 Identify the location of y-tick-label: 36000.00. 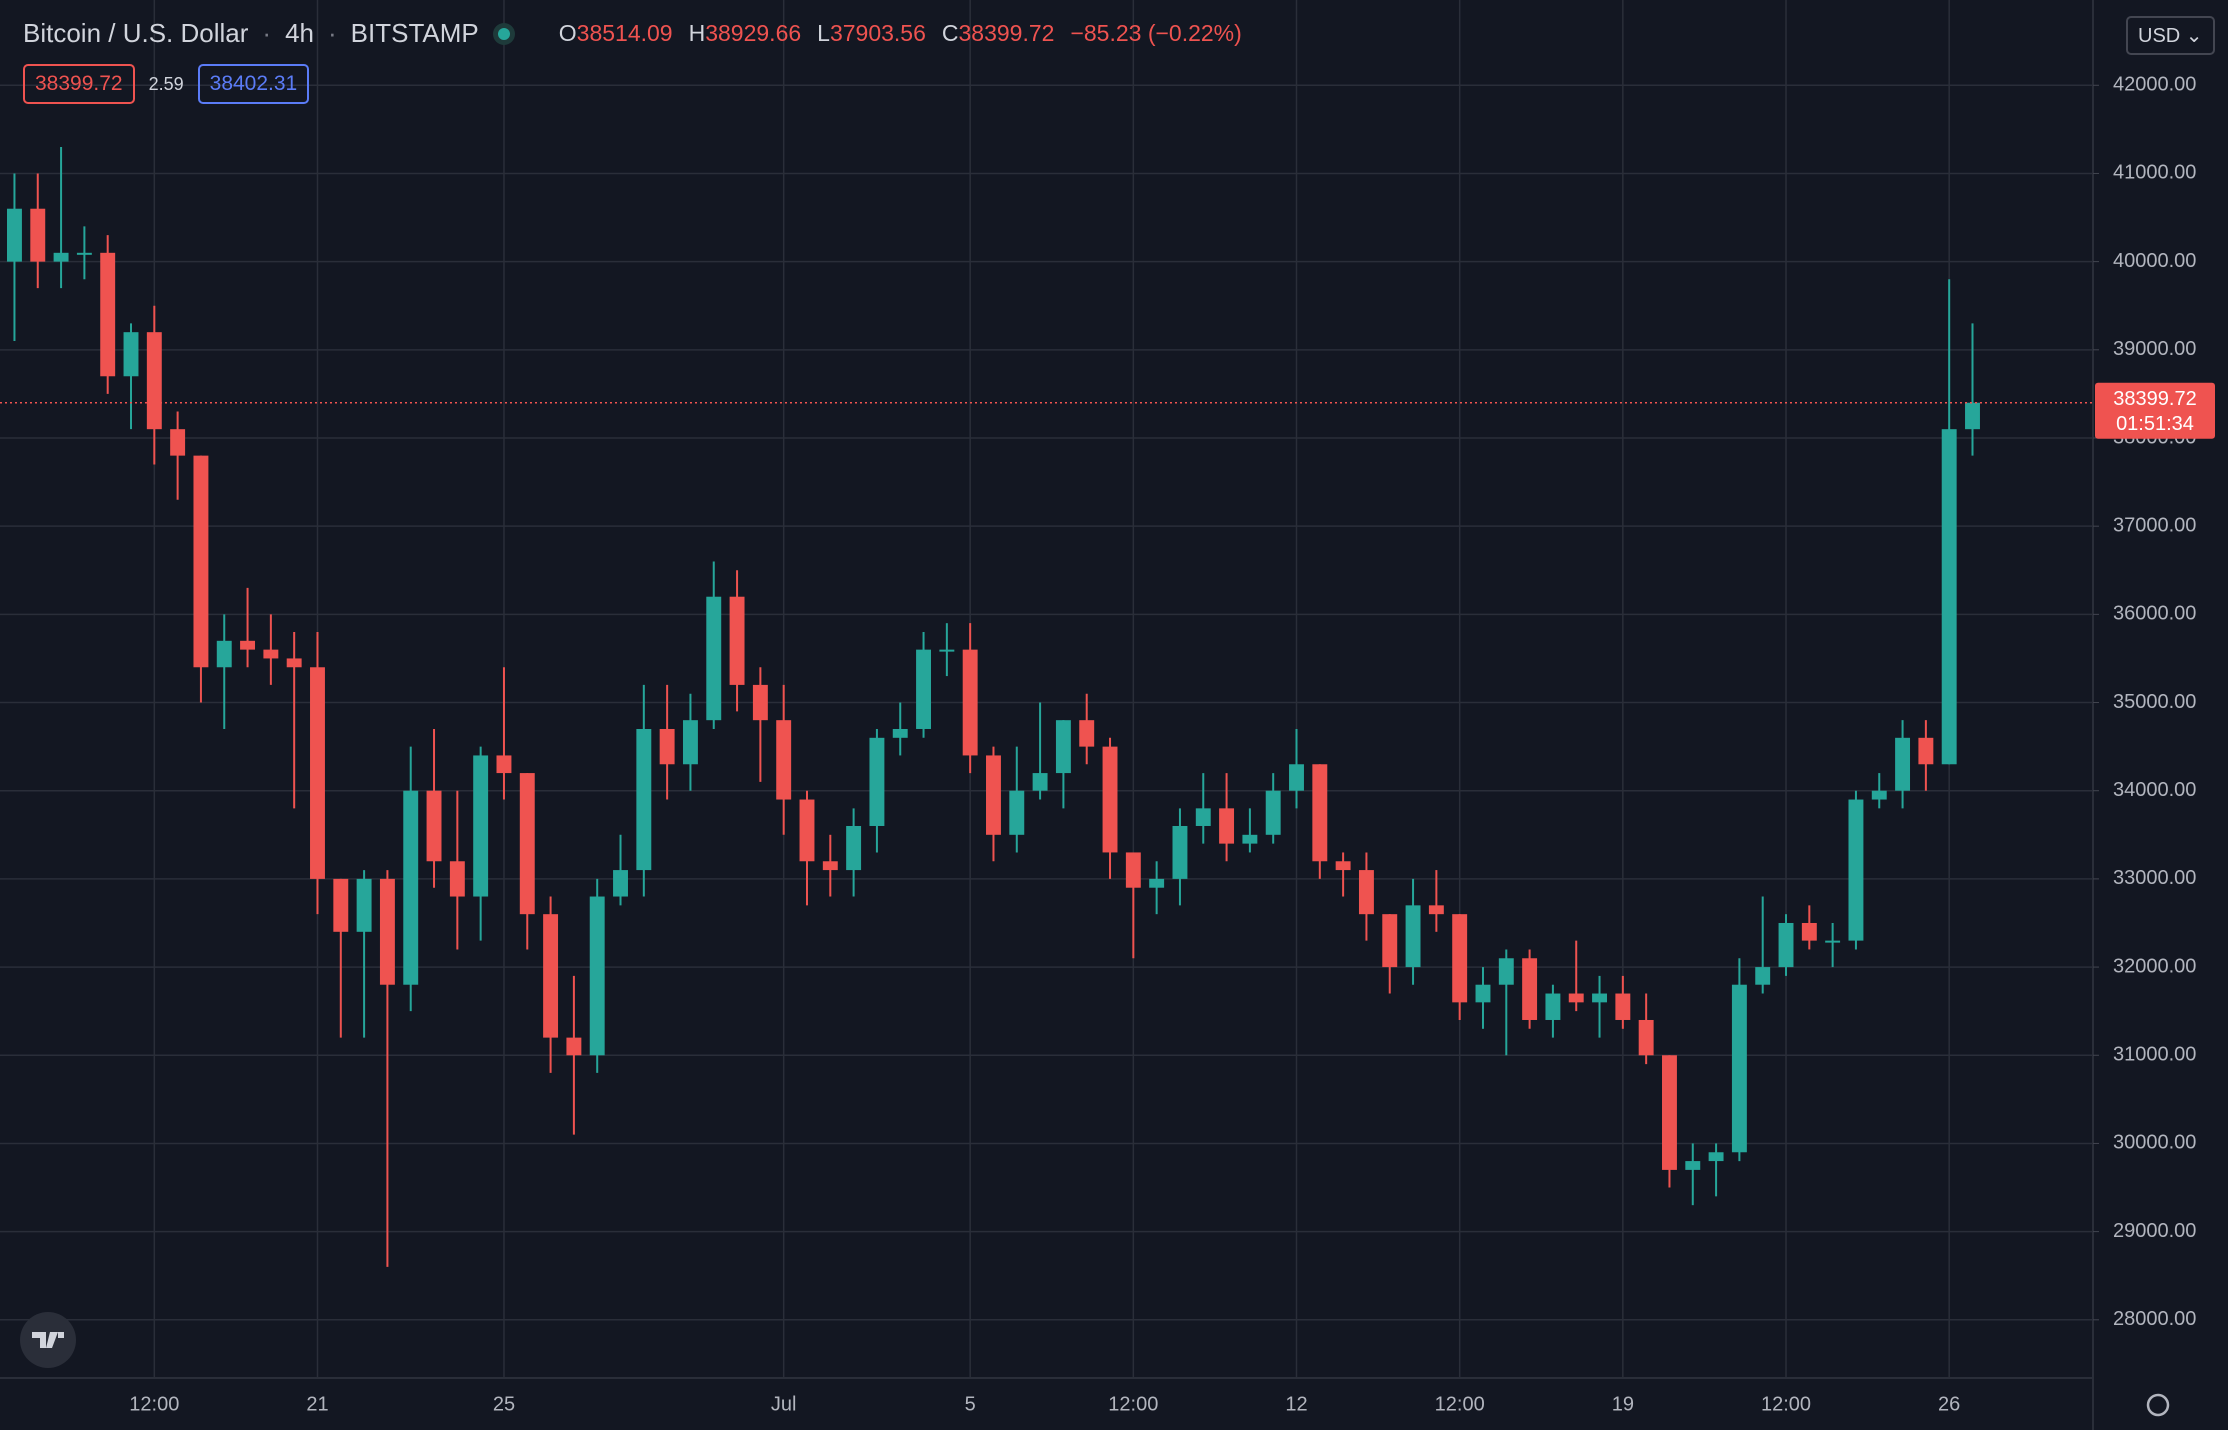
(2154, 614).